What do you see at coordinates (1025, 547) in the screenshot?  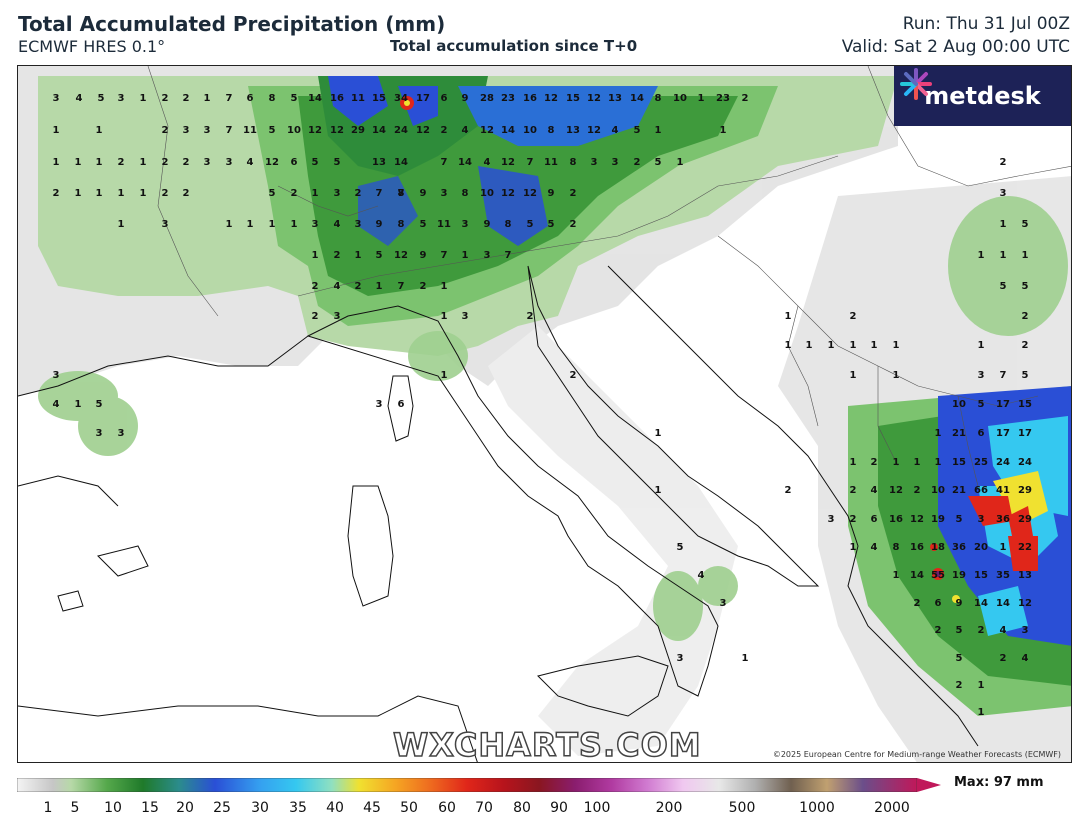 I see `point-value: 22` at bounding box center [1025, 547].